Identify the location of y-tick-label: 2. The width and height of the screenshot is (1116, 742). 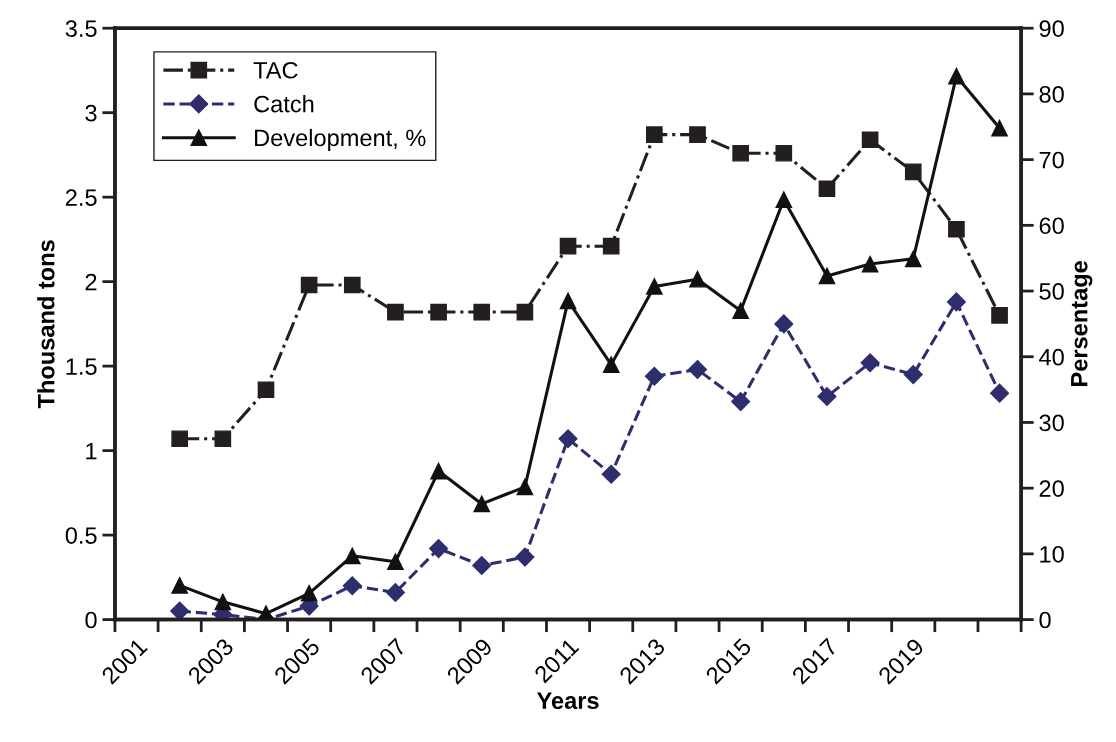
(91, 282).